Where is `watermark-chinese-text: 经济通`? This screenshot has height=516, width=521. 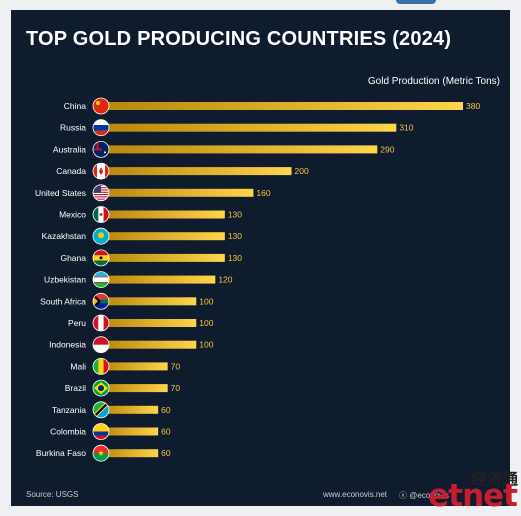 watermark-chinese-text: 经济通 is located at coordinates (494, 479).